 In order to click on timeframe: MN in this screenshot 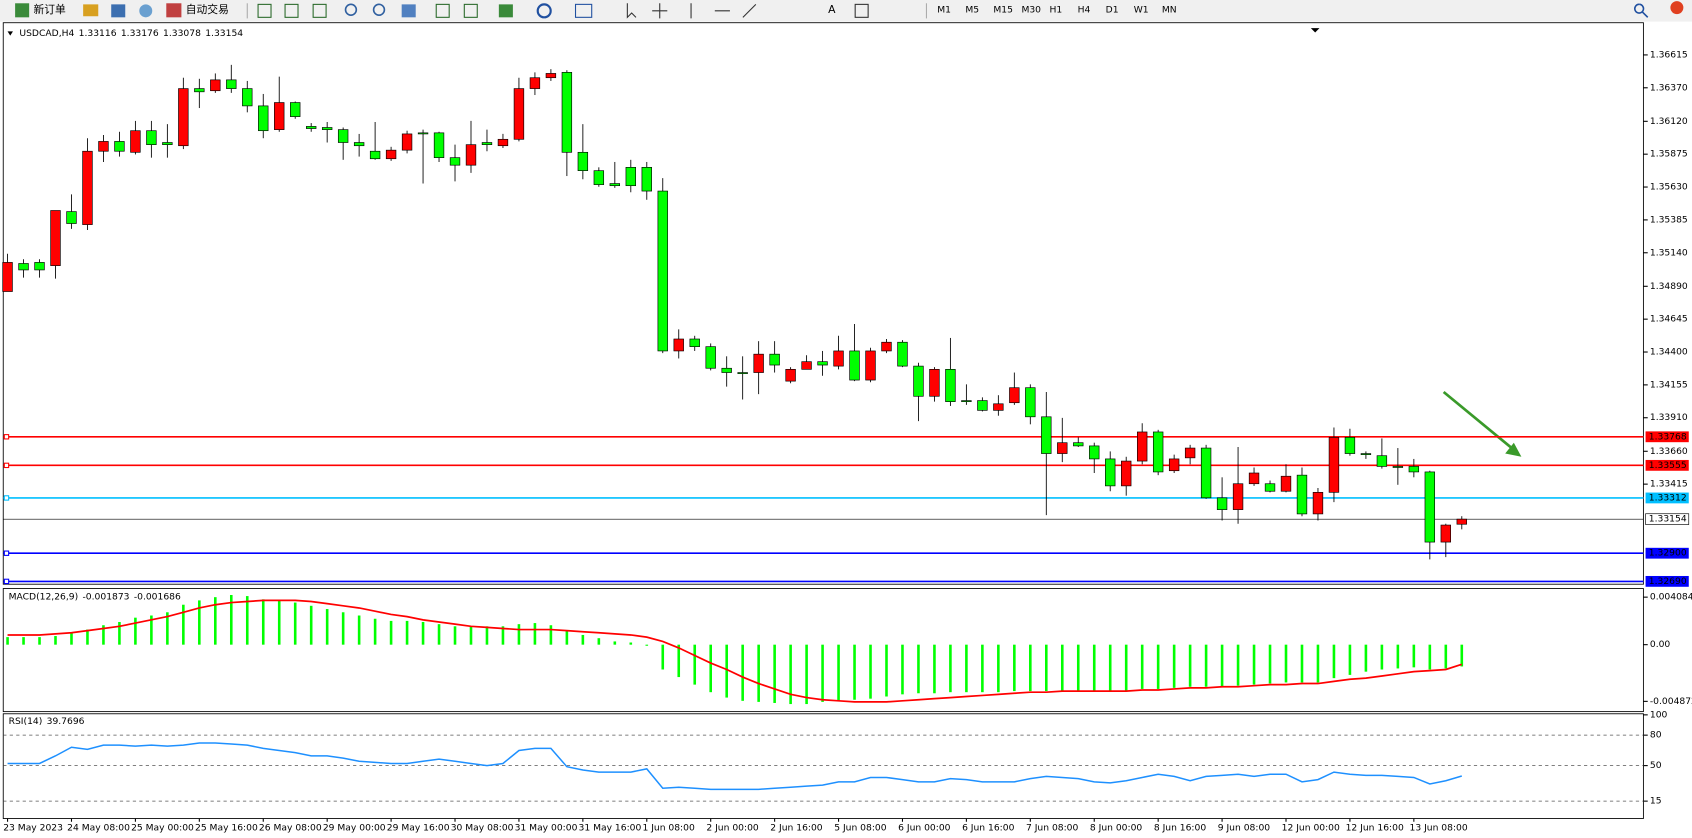, I will do `click(1169, 9)`.